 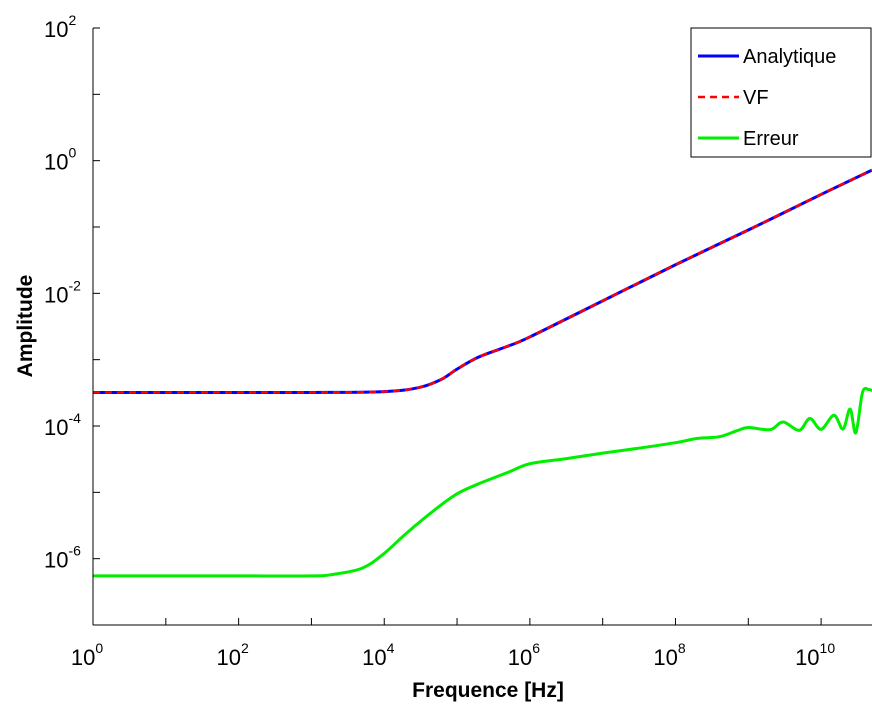 What do you see at coordinates (488, 690) in the screenshot?
I see `x-axis-title: Frequence [Hz]` at bounding box center [488, 690].